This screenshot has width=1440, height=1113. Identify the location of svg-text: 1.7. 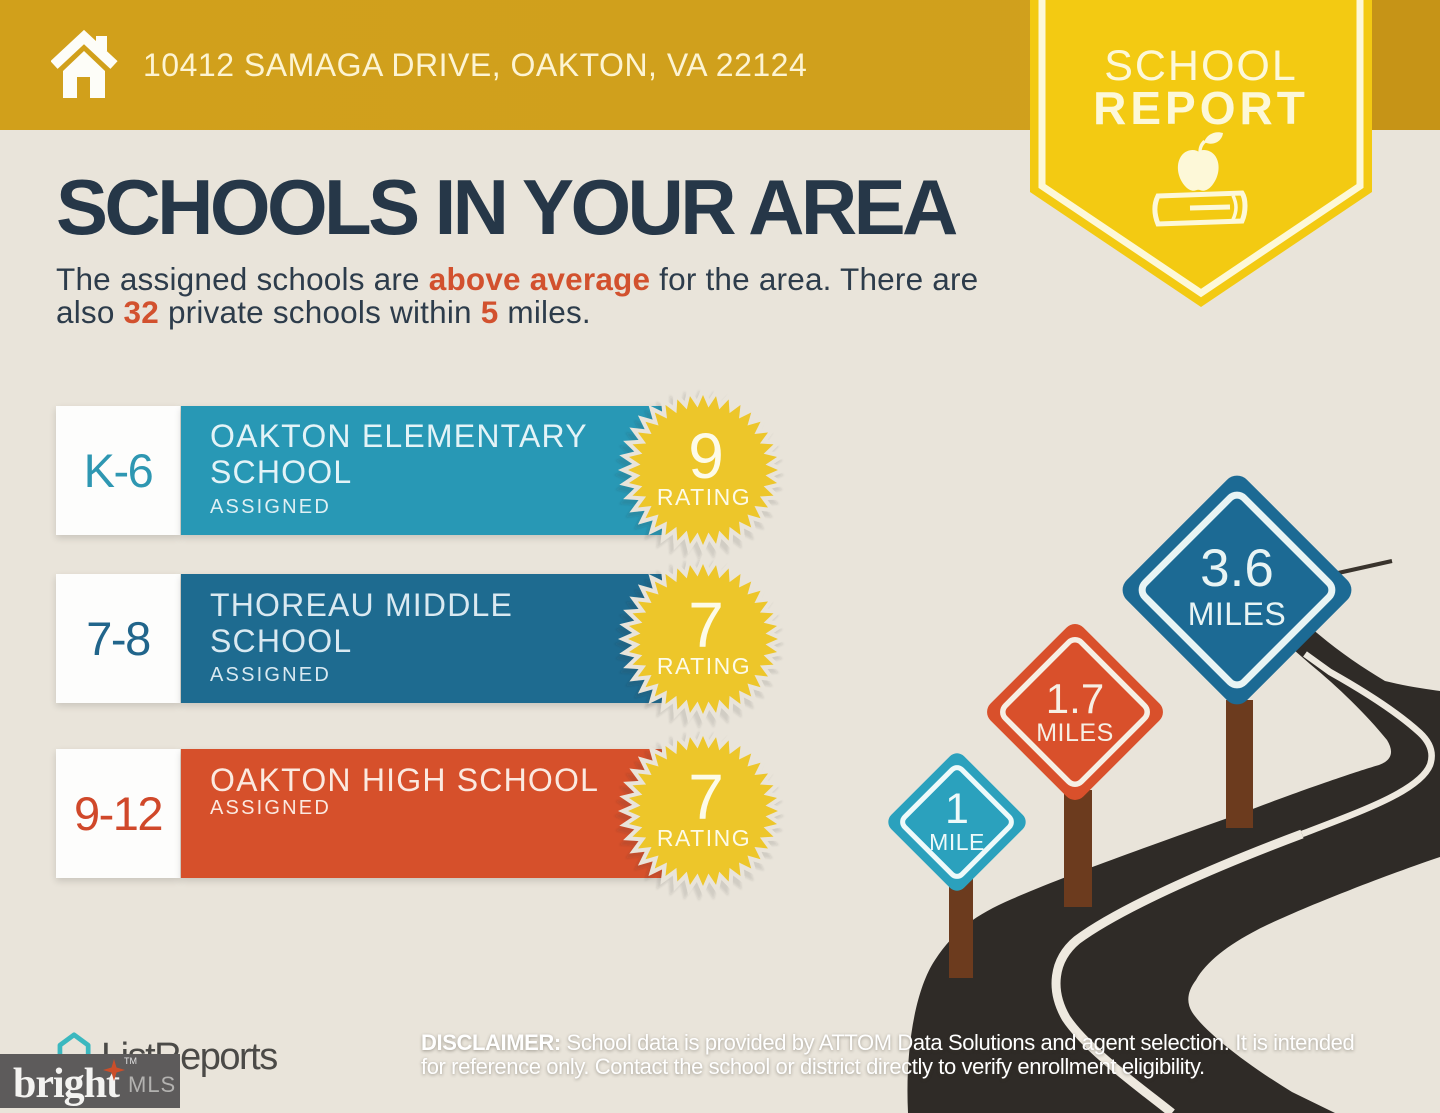
(1075, 698).